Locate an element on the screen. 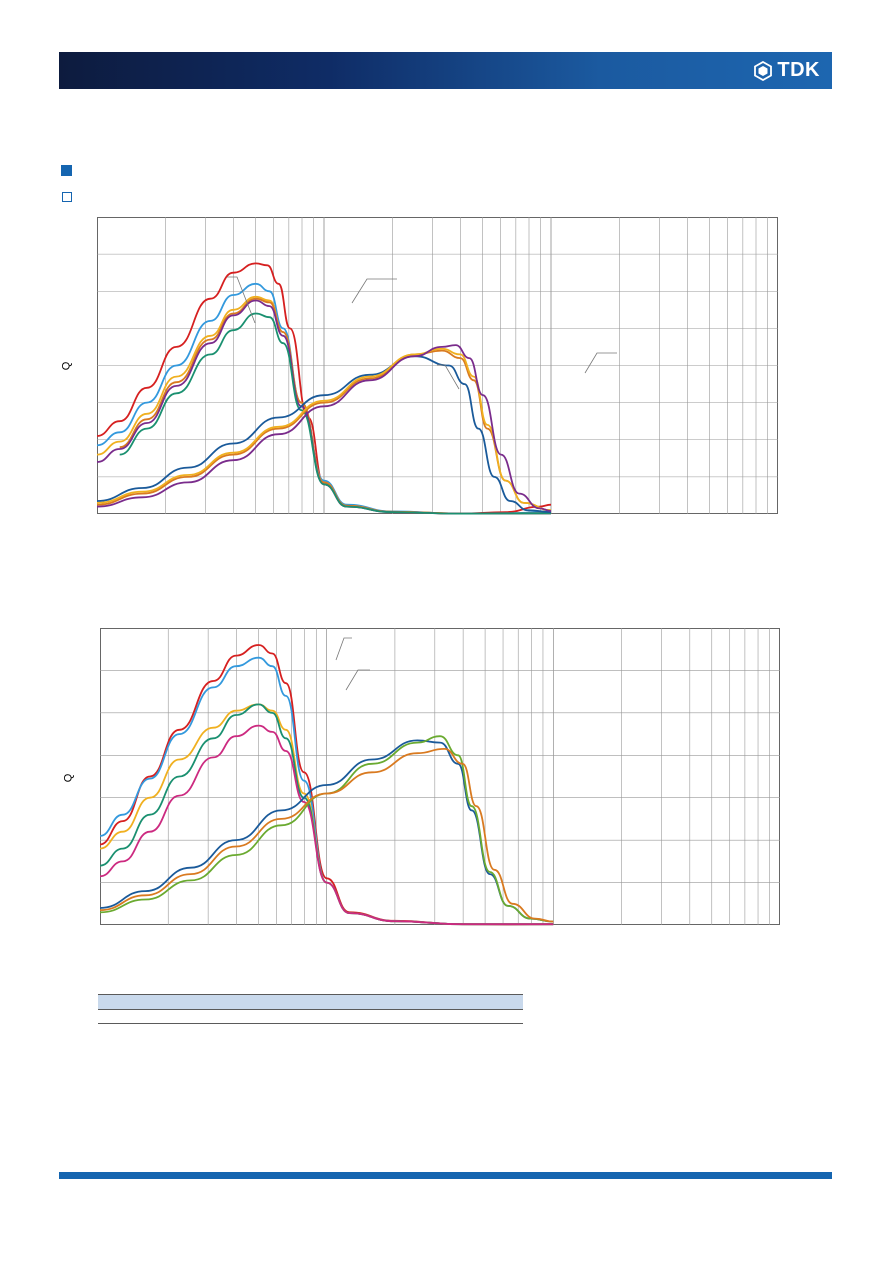  footer-band is located at coordinates (445, 1175).